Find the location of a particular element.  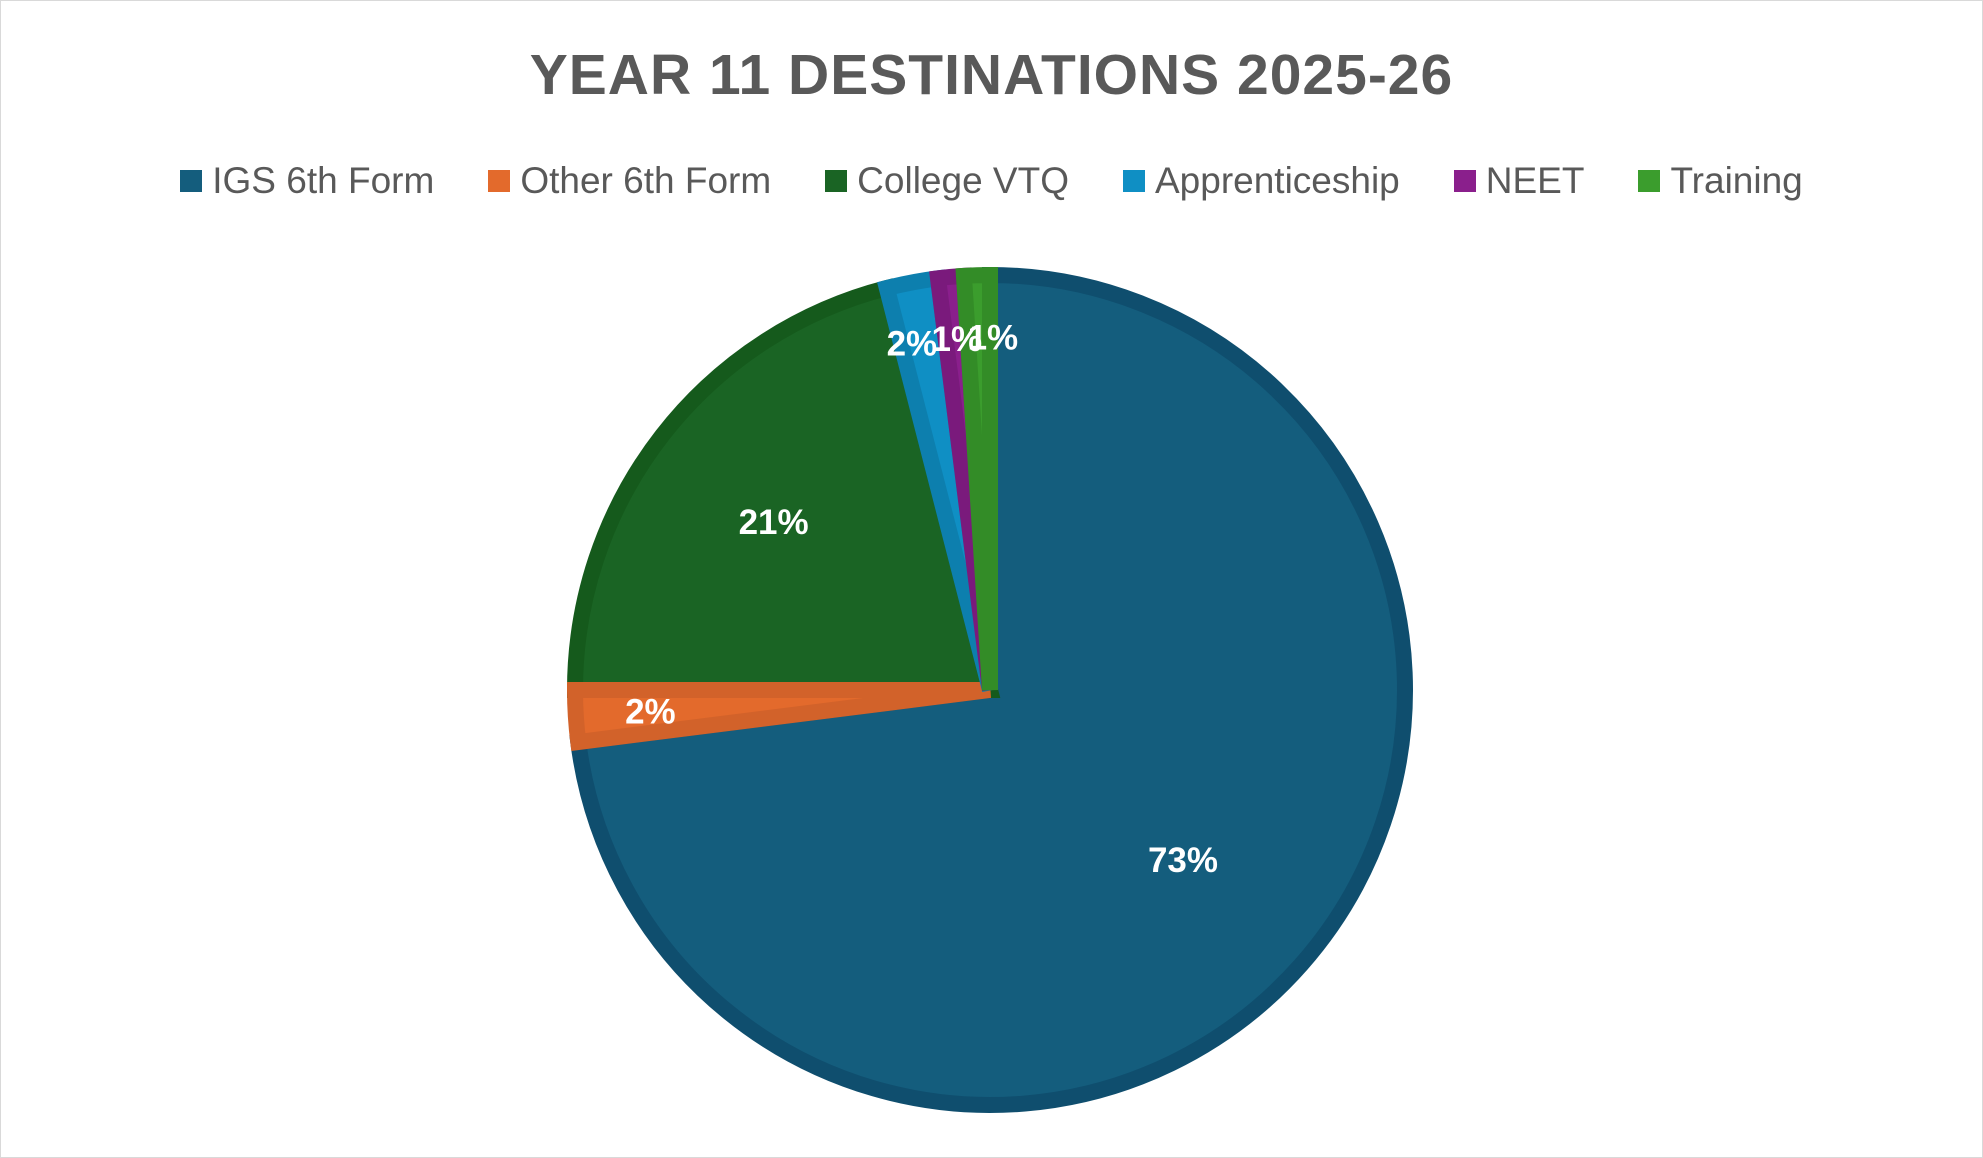

legend-item-neet: NEET is located at coordinates (1519, 181).